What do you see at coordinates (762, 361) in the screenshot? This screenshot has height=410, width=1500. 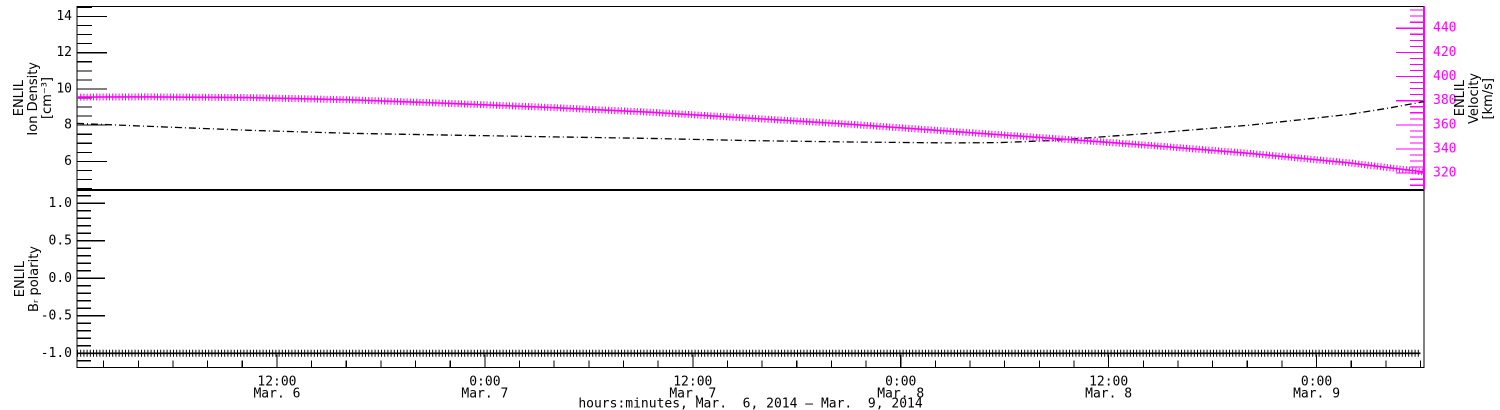 I see `time-ticks` at bounding box center [762, 361].